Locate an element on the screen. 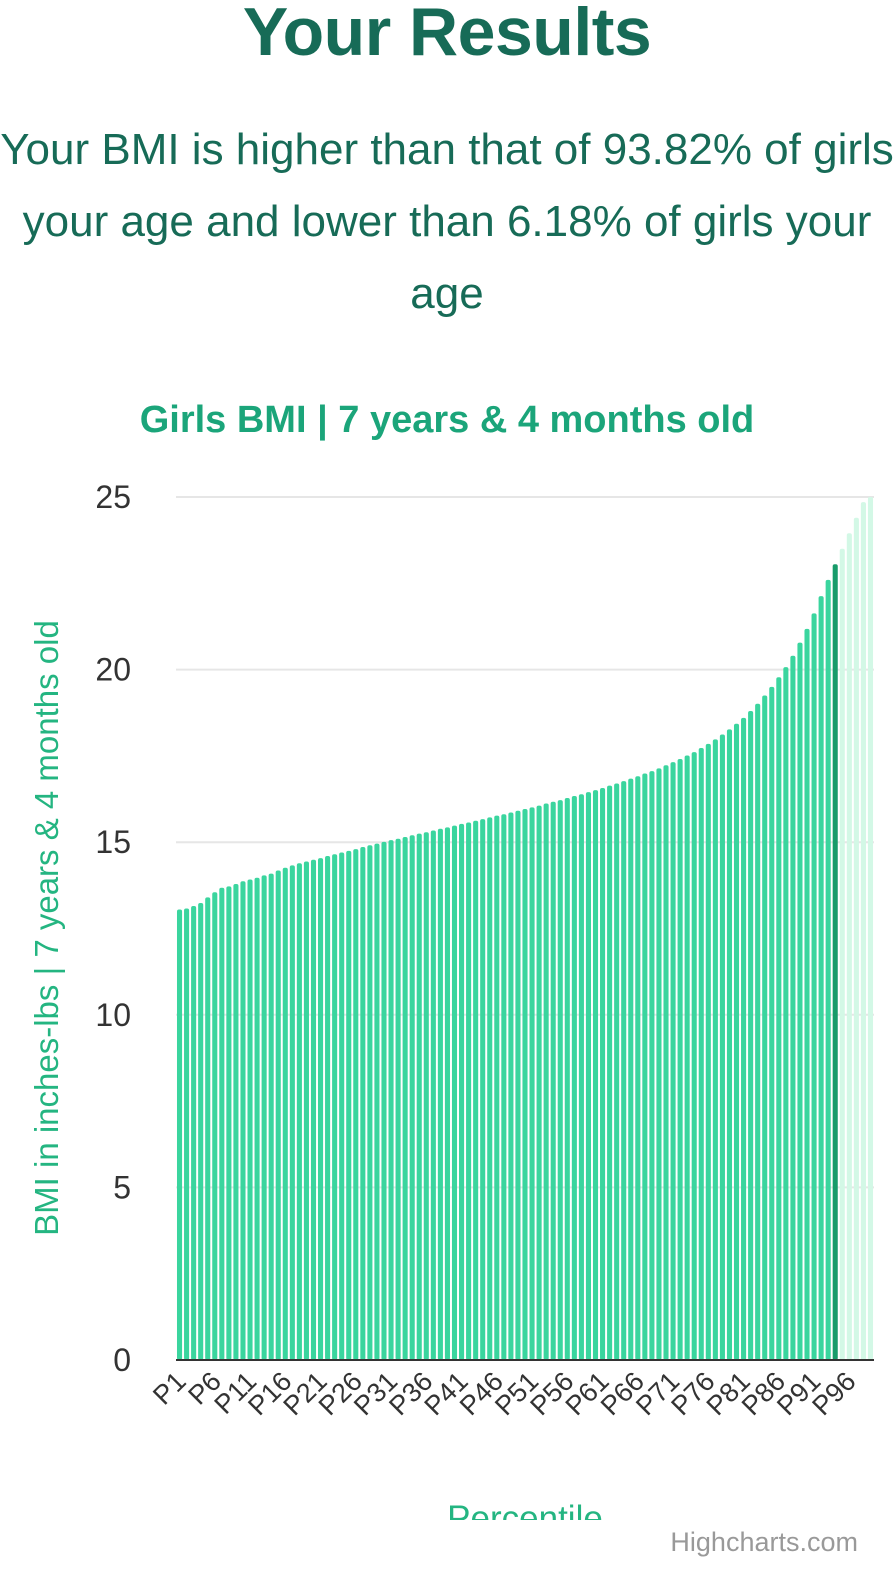 This screenshot has width=894, height=1572. bar-p44 is located at coordinates (483, 1089).